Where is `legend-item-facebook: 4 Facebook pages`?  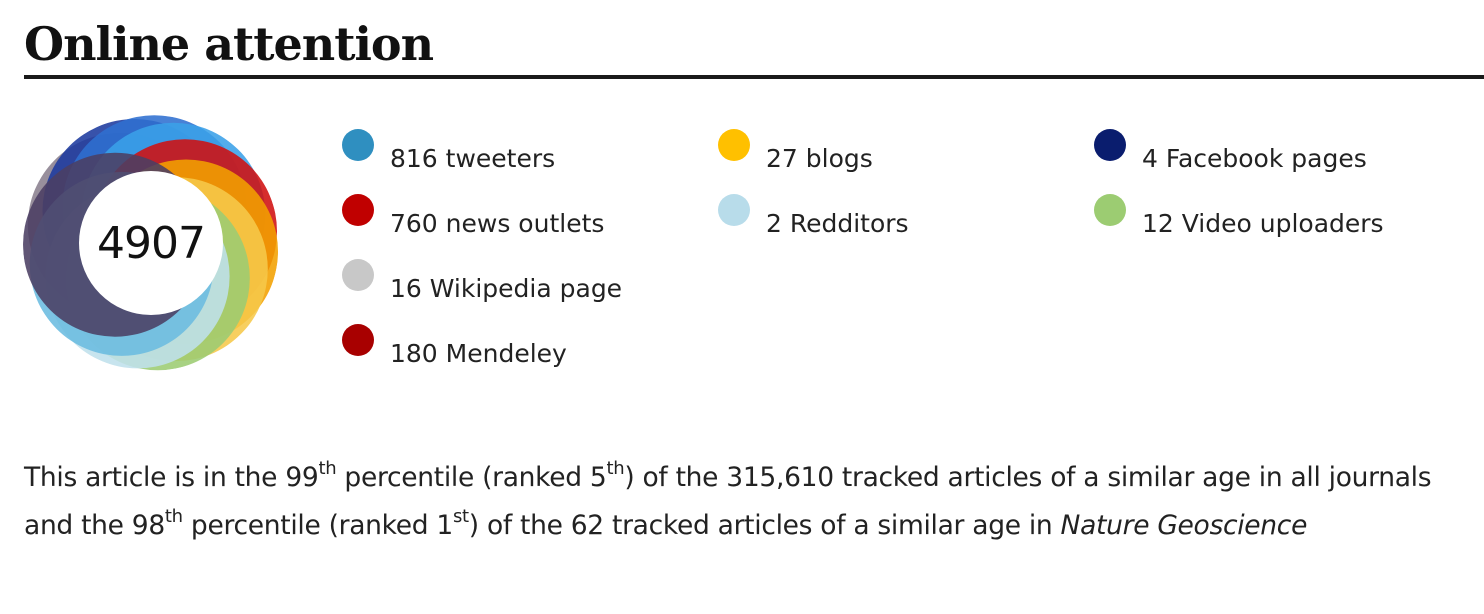 legend-item-facebook: 4 Facebook pages is located at coordinates (1230, 151).